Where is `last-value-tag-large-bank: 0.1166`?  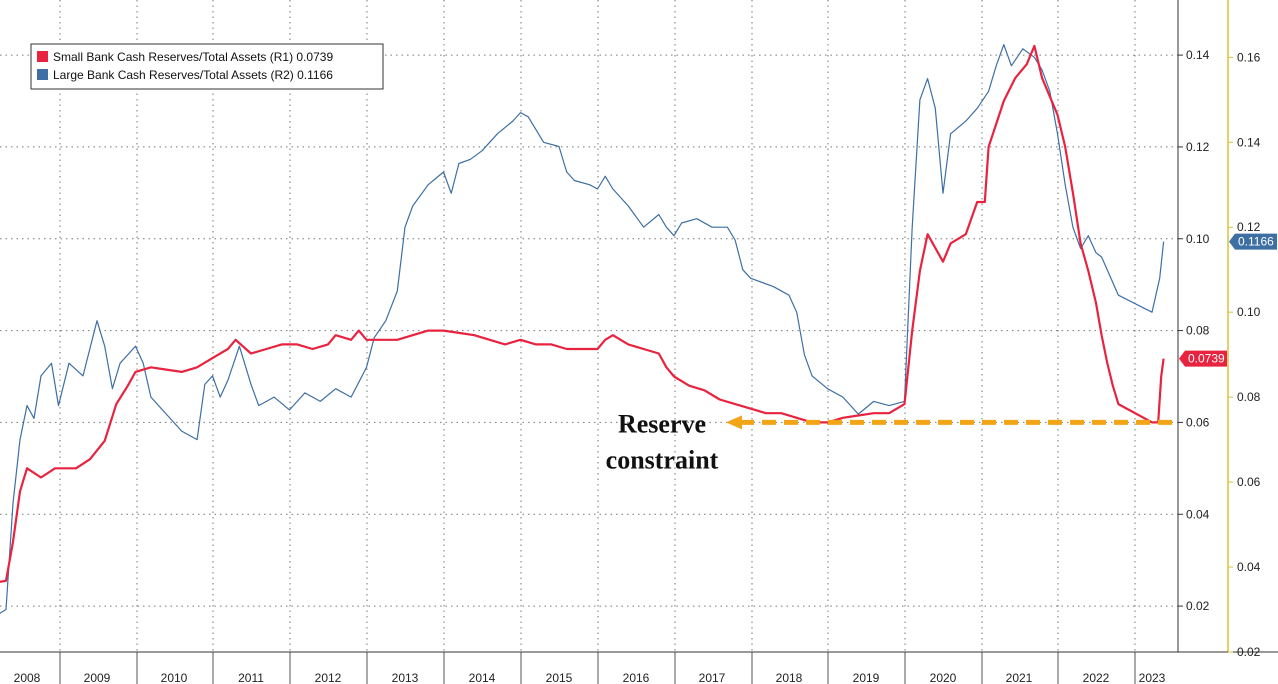
last-value-tag-large-bank: 0.1166 is located at coordinates (1253, 241).